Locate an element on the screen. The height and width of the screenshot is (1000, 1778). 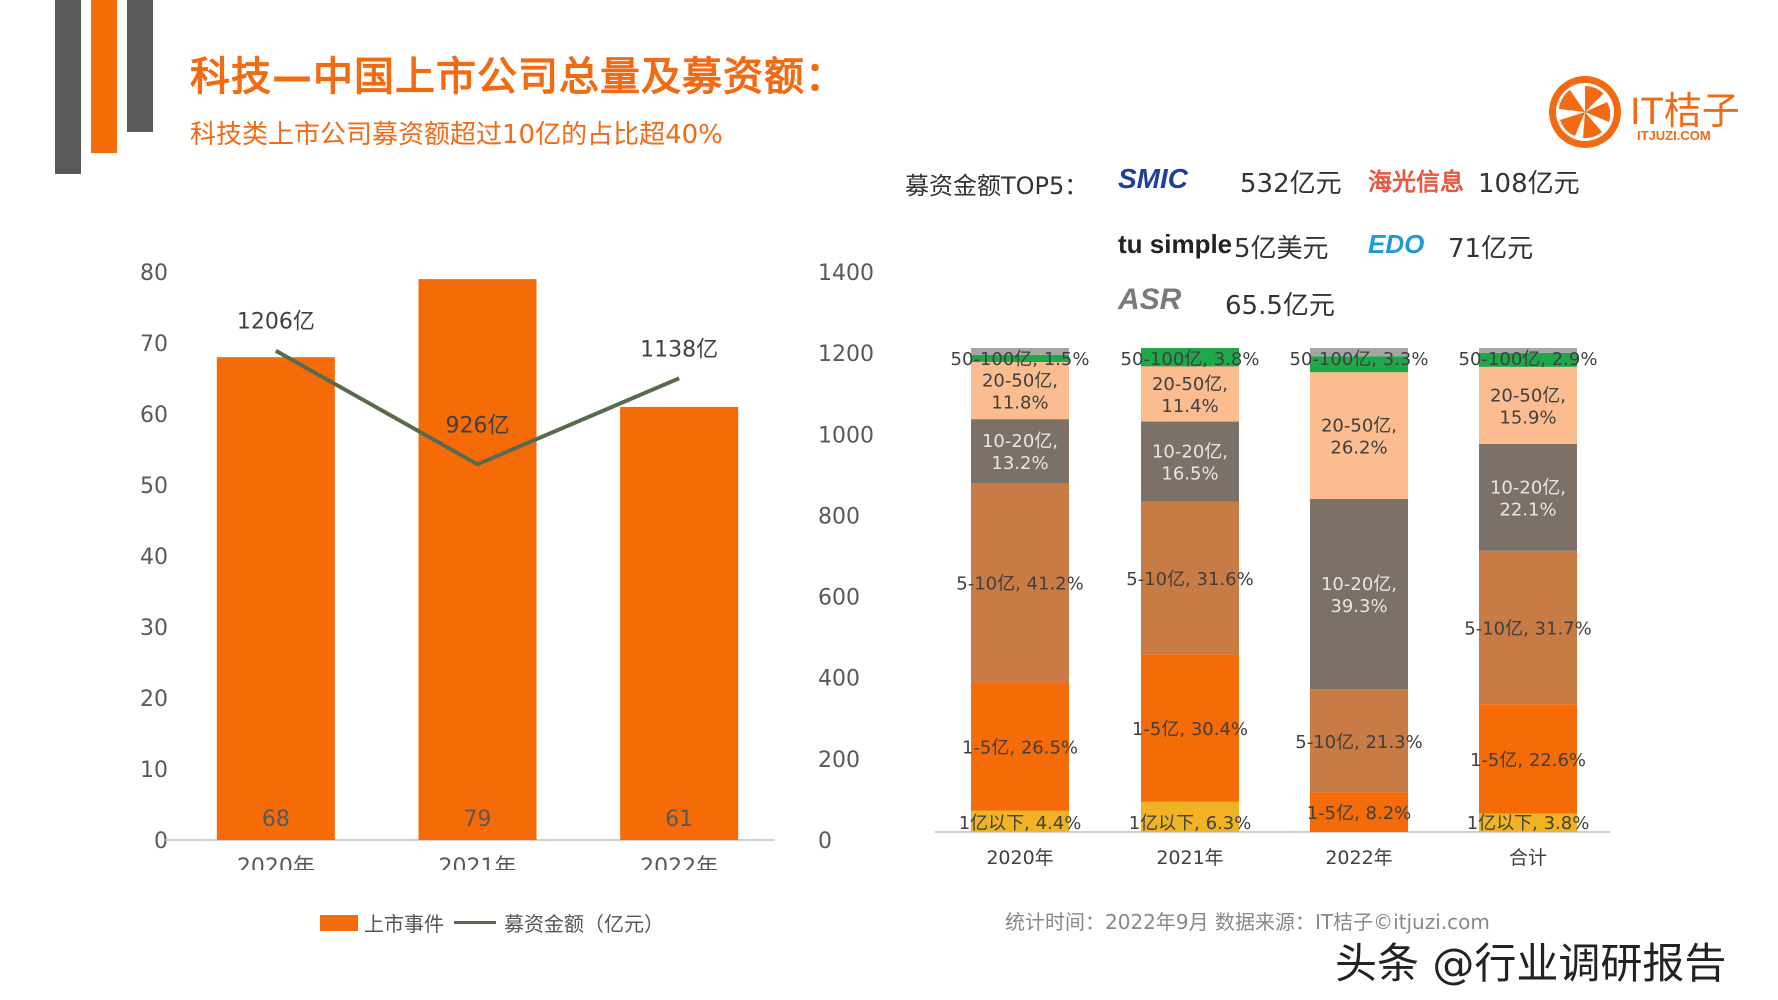
segment-data-label: 22.1% is located at coordinates (1527, 509).